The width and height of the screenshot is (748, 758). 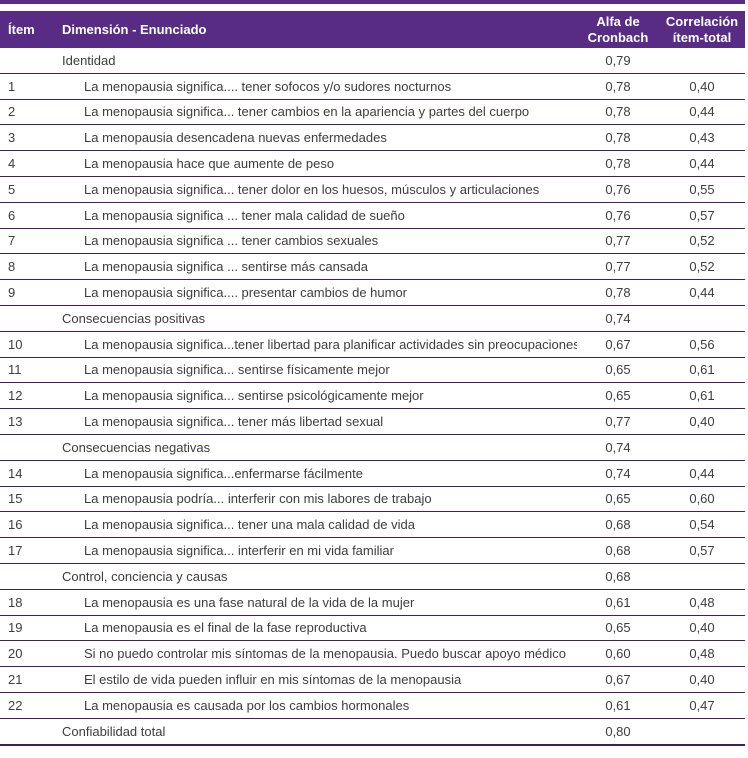 I want to click on item-number: 19, so click(x=27, y=628).